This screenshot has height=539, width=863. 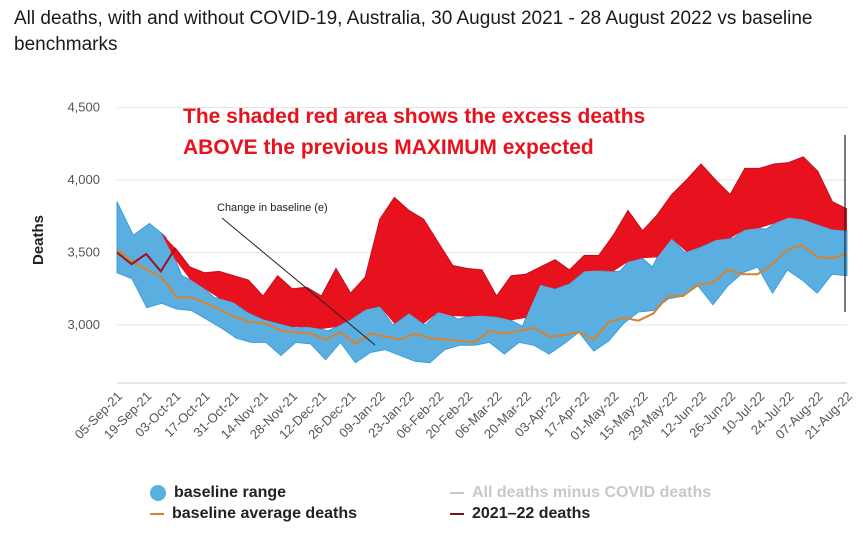 What do you see at coordinates (264, 513) in the screenshot?
I see `legend-label-average: baseline average deaths` at bounding box center [264, 513].